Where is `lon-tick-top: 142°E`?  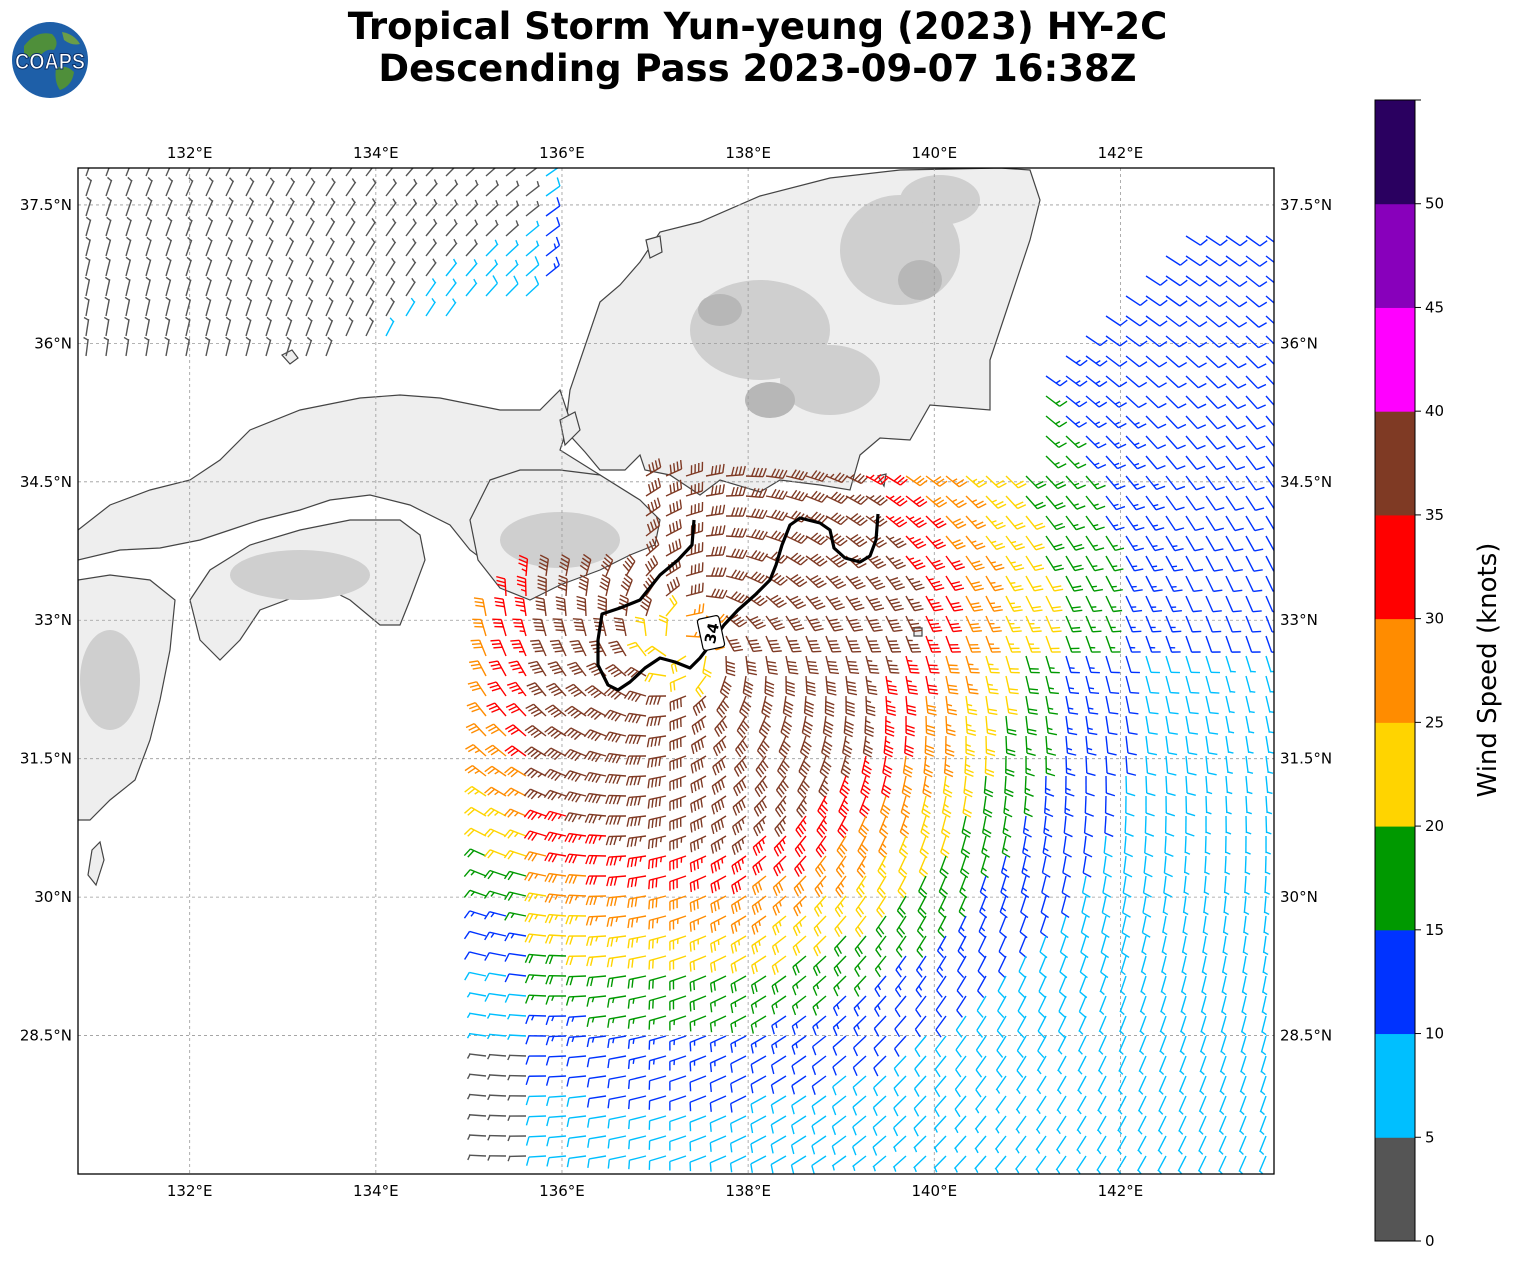
lon-tick-top: 142°E is located at coordinates (1121, 153).